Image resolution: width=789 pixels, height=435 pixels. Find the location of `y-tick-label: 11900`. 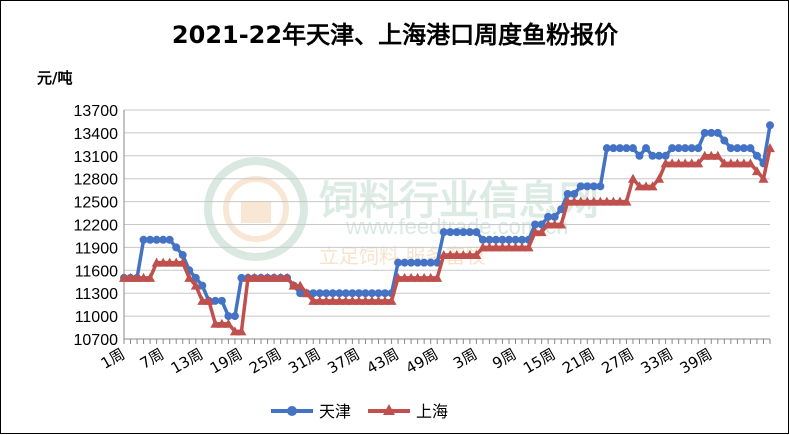

y-tick-label: 11900 is located at coordinates (96, 248).